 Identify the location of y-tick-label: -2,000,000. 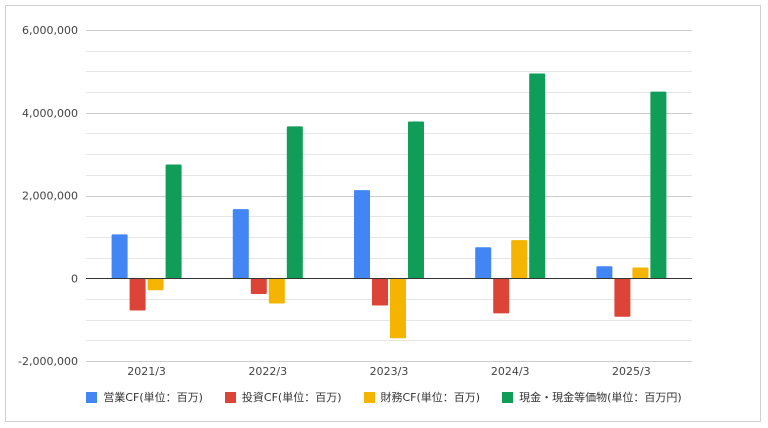
(48, 361).